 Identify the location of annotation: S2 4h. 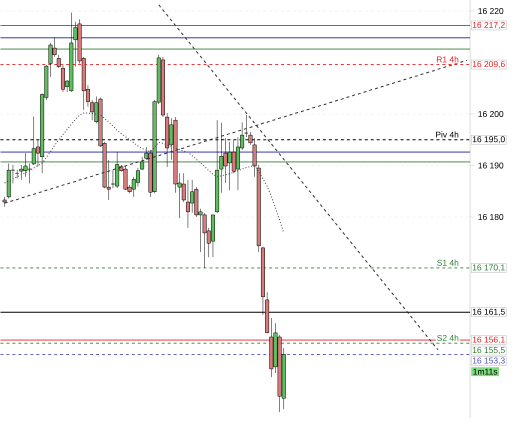
(447, 338).